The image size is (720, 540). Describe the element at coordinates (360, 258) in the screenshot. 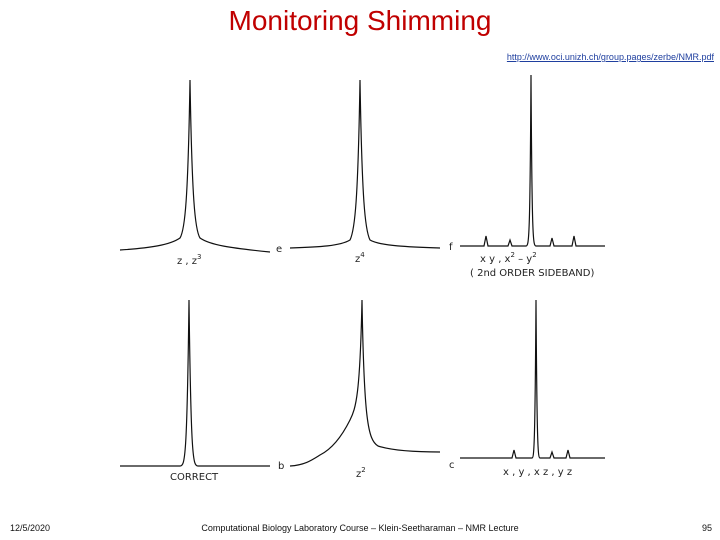

I see `label-z4: z4` at that location.